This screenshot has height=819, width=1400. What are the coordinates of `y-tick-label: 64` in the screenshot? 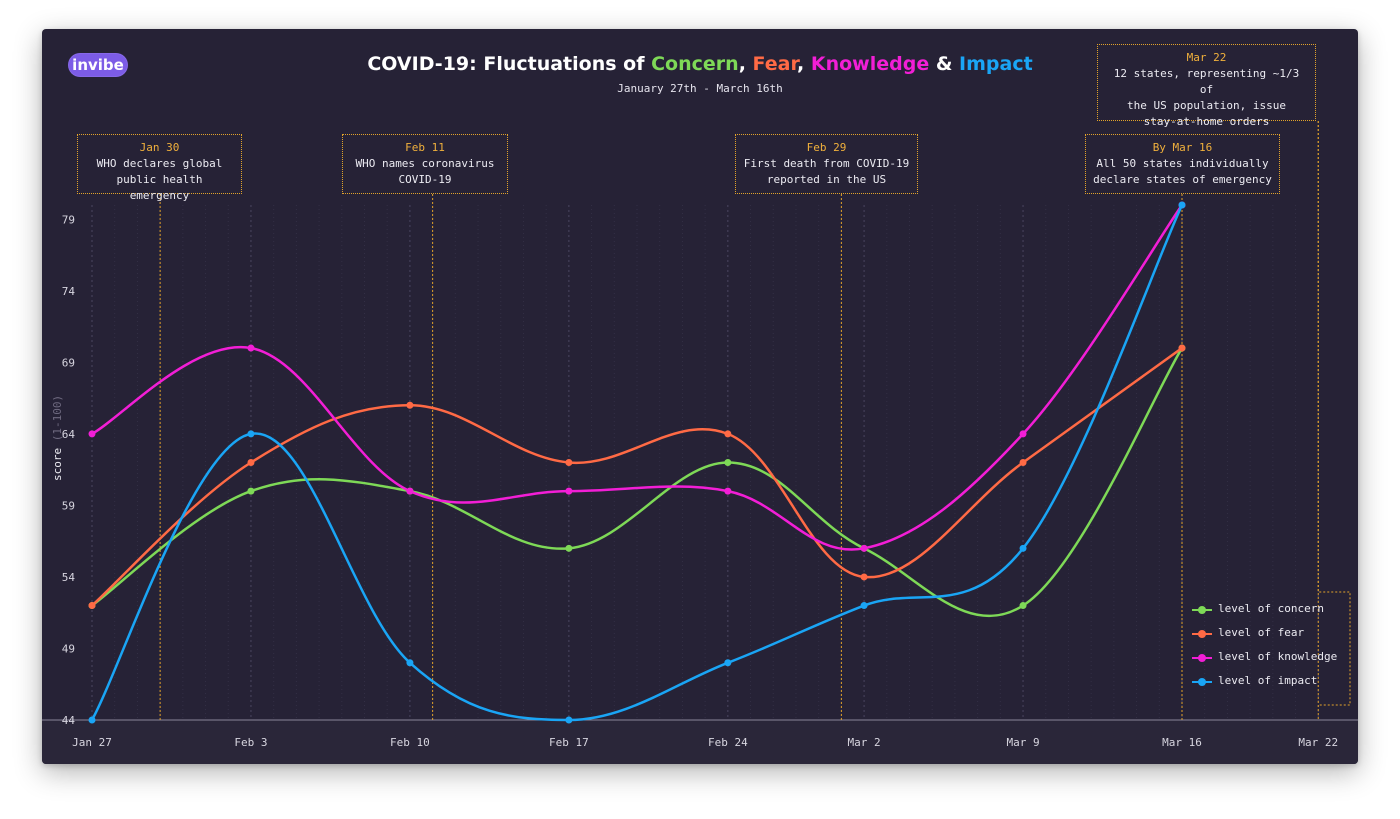 It's located at (69, 434).